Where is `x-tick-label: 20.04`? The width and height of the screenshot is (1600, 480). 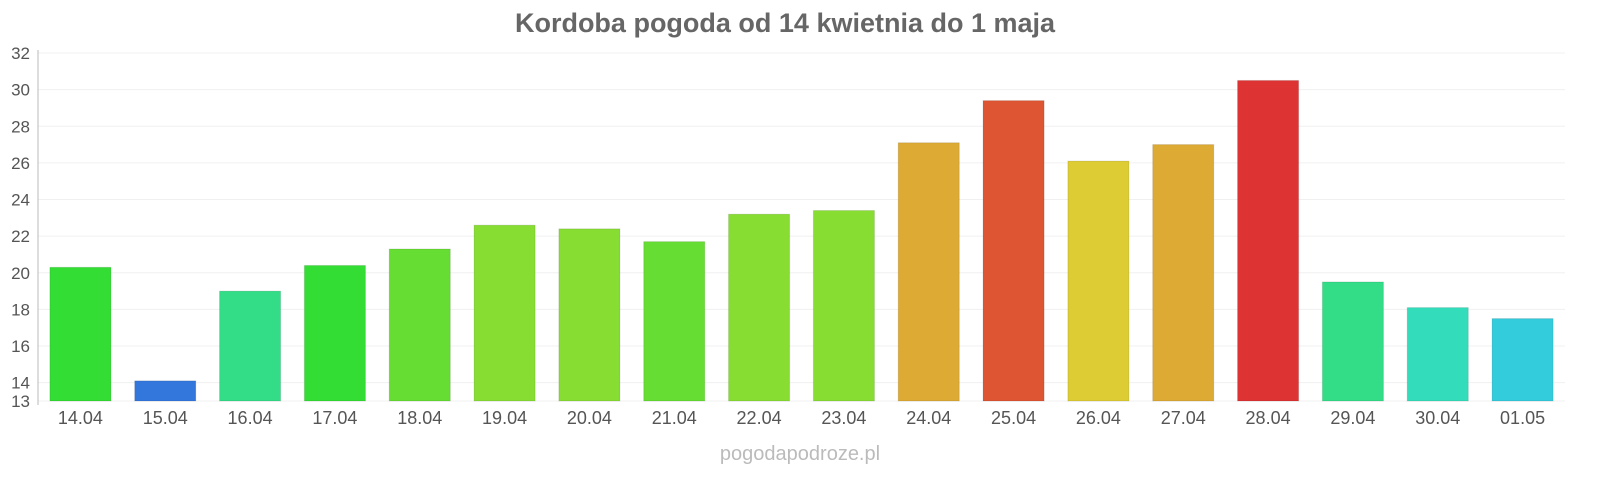 x-tick-label: 20.04 is located at coordinates (589, 418).